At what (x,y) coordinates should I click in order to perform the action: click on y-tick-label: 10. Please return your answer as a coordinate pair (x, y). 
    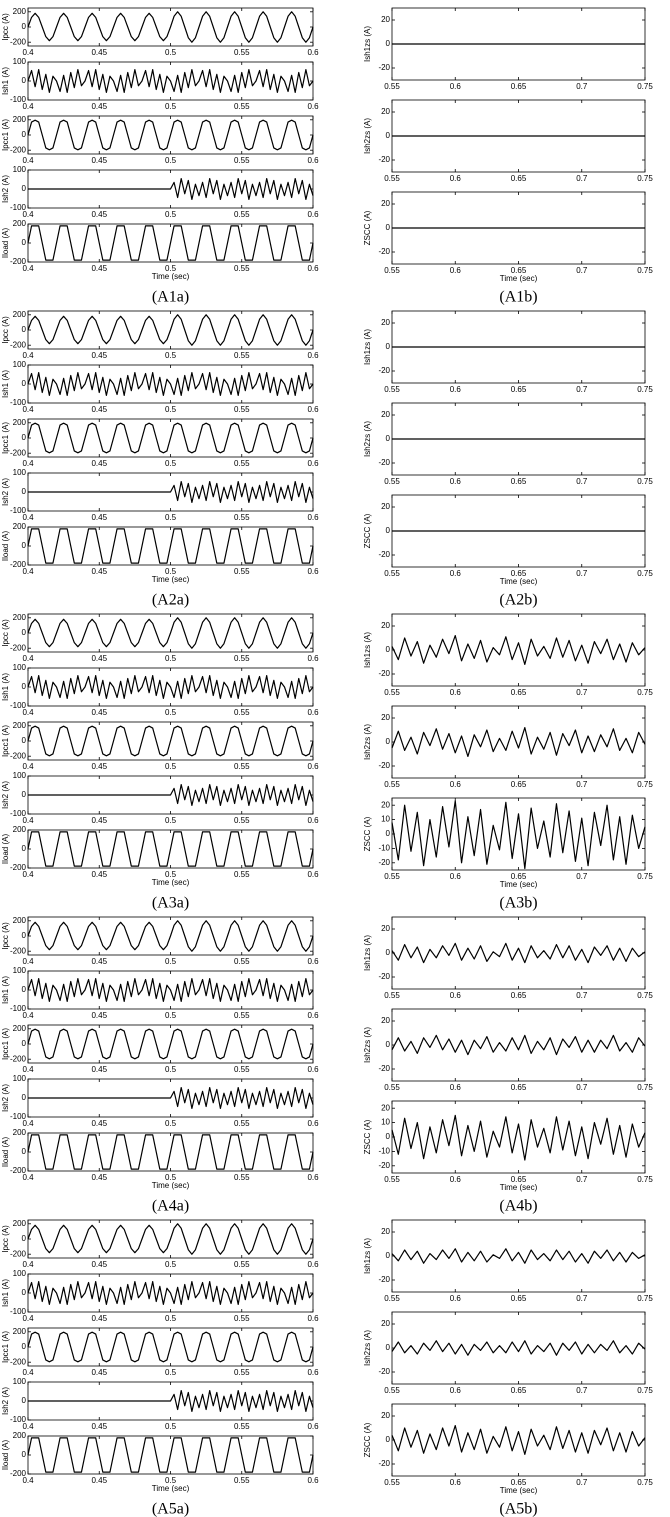
    Looking at the image, I should click on (385, 819).